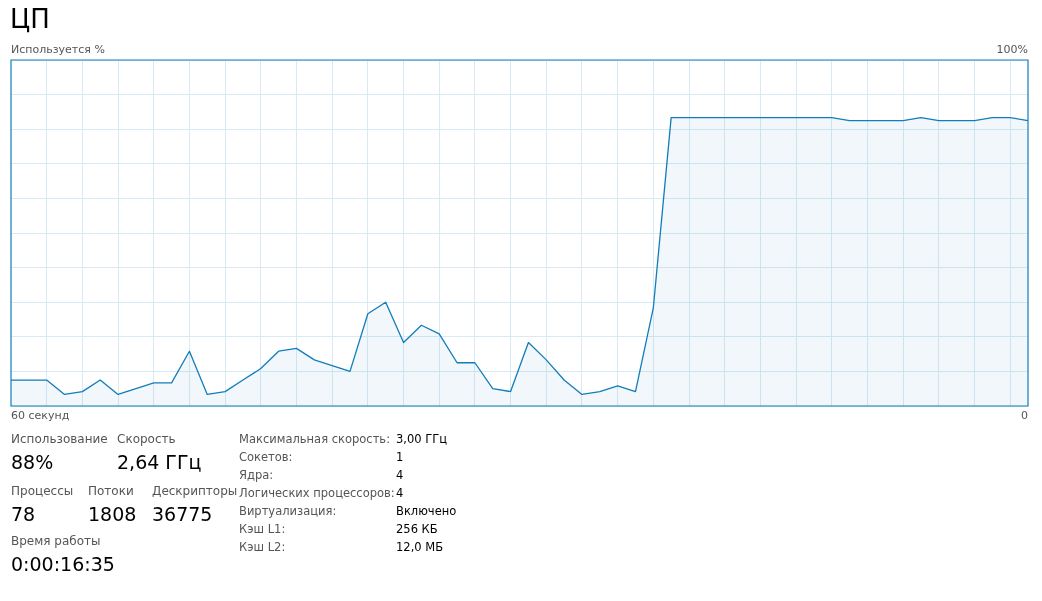 This screenshot has width=1042, height=601. What do you see at coordinates (1024, 415) in the screenshot?
I see `text: 0` at bounding box center [1024, 415].